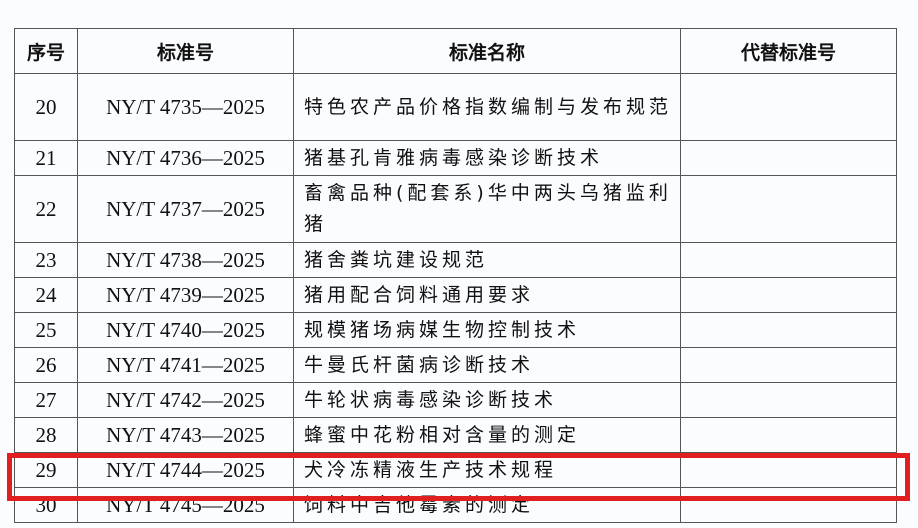 The width and height of the screenshot is (918, 528). What do you see at coordinates (46, 260) in the screenshot?
I see `row-number: 23` at bounding box center [46, 260].